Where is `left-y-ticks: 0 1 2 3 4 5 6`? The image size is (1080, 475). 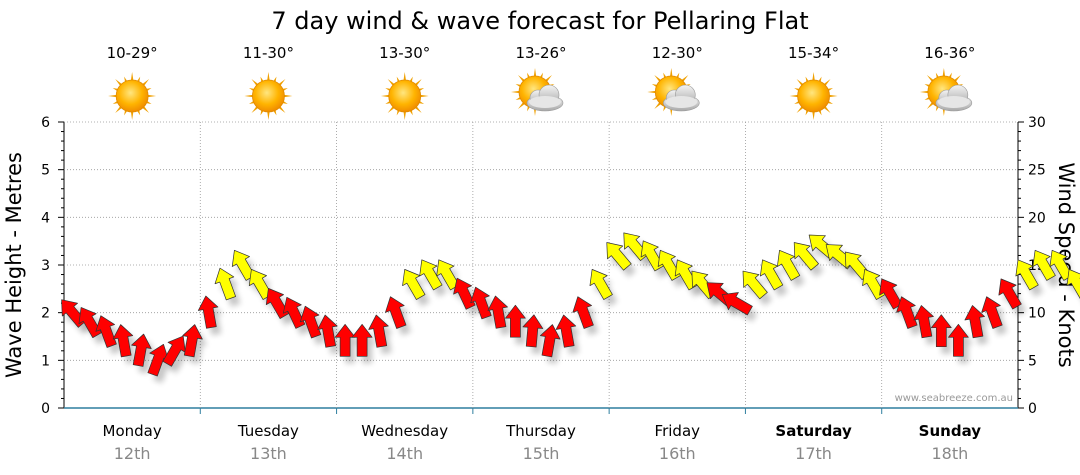
left-y-ticks: 0 1 2 3 4 5 6 is located at coordinates (52, 266).